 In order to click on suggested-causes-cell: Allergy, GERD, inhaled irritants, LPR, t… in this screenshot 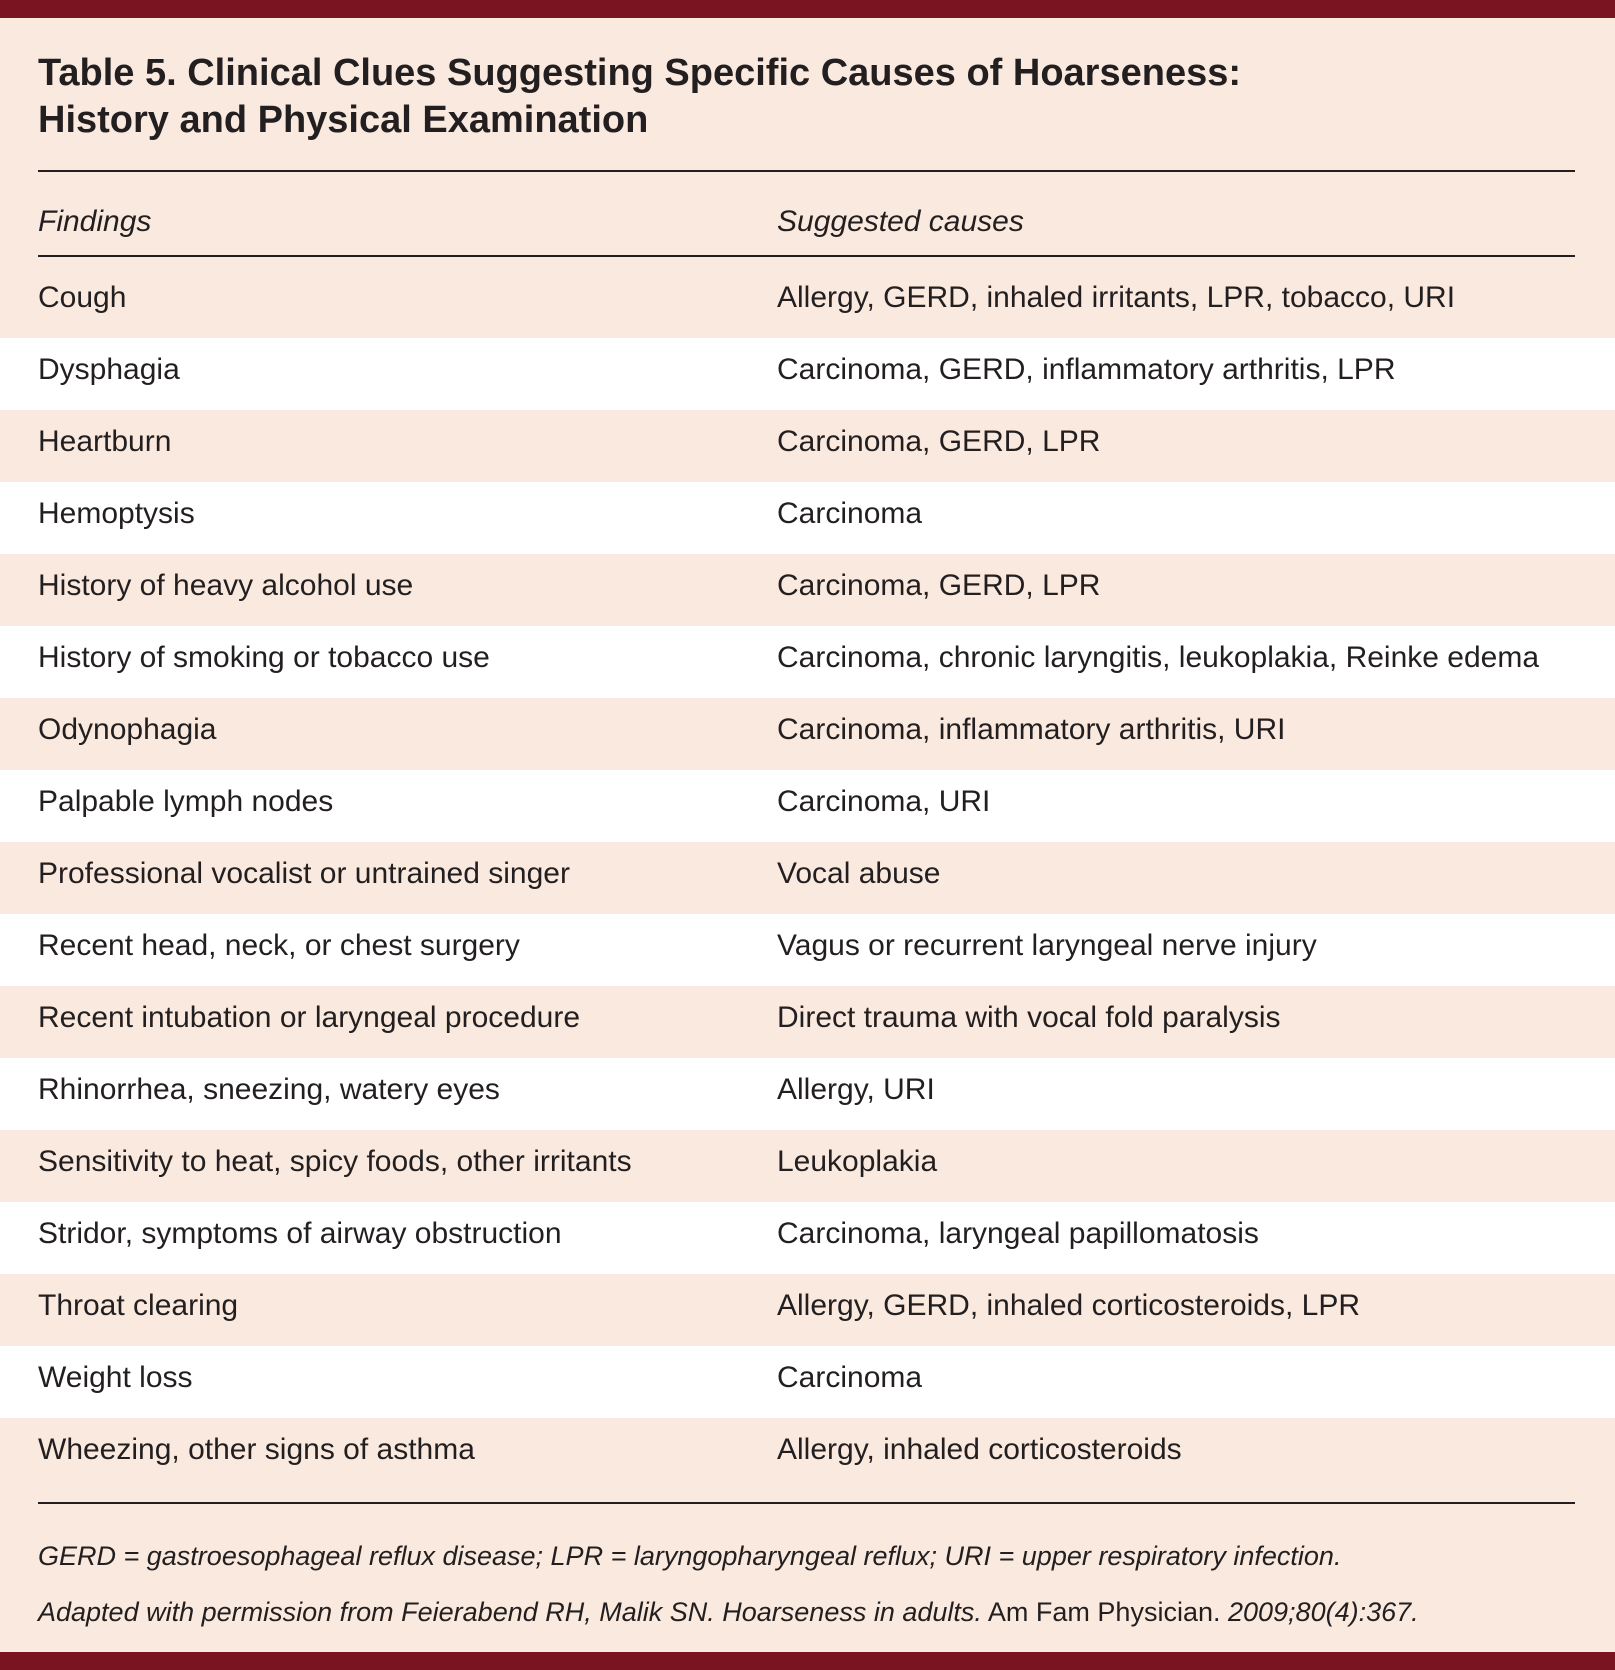, I will do `click(1116, 297)`.